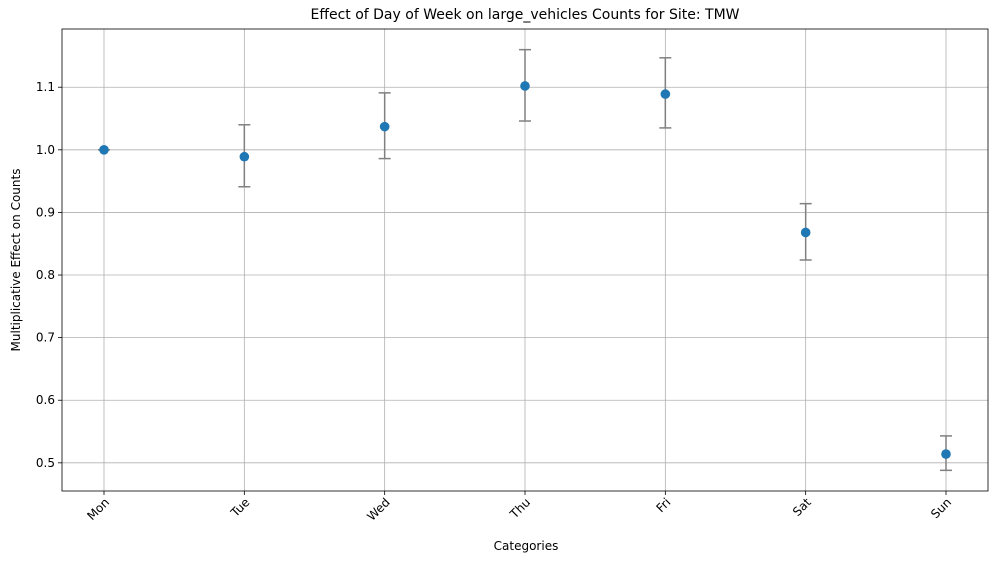  Describe the element at coordinates (45, 87) in the screenshot. I see `y-tick-label: 1.1` at that location.